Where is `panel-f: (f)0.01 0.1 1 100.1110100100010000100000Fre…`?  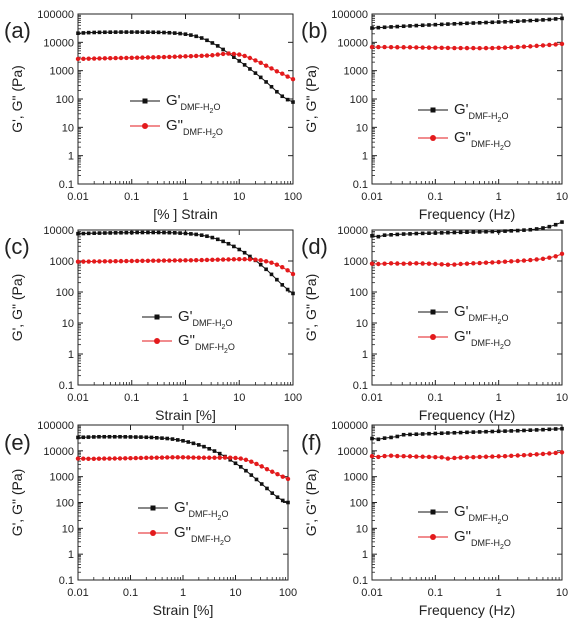
panel-f: (f)0.01 0.1 1 100.1110100100010000100000Fre… is located at coordinates (434, 519).